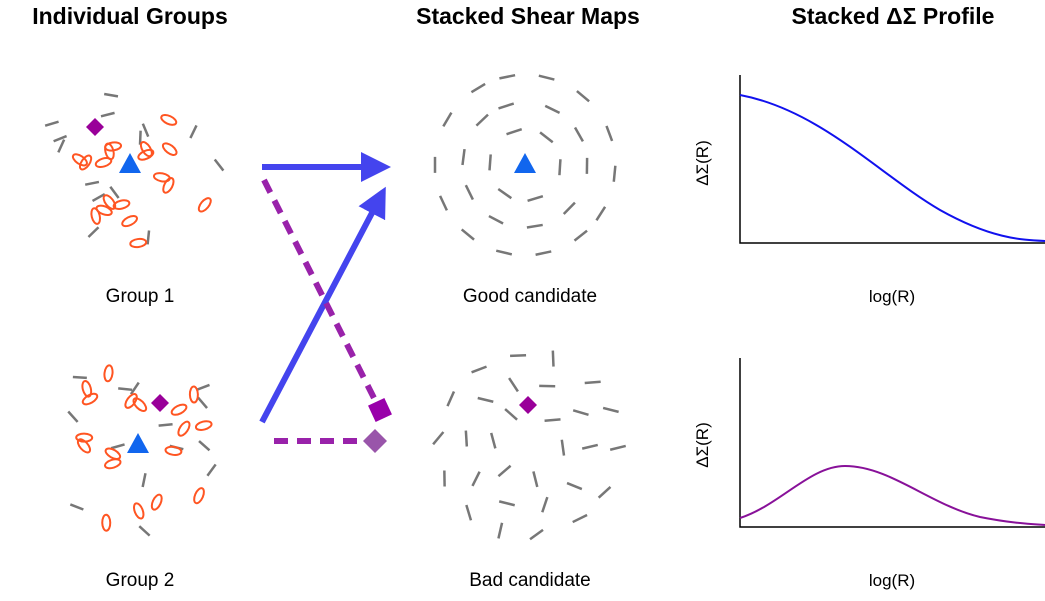  What do you see at coordinates (380, 410) in the screenshot?
I see `square-head` at bounding box center [380, 410].